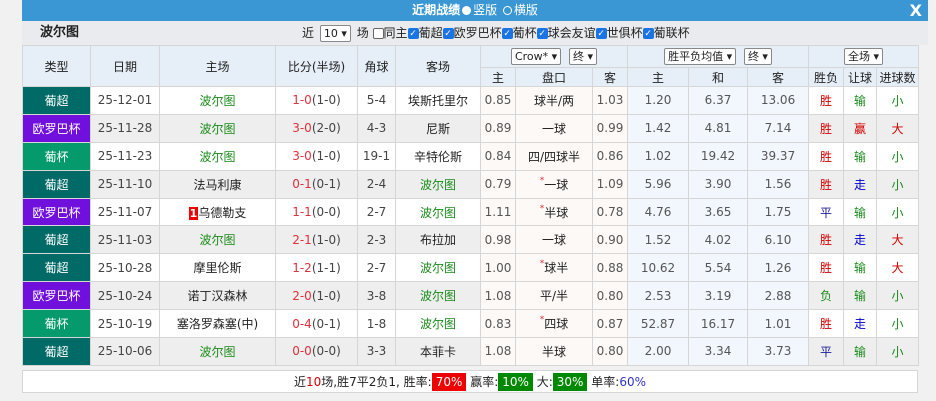  Describe the element at coordinates (610, 212) in the screenshot. I see `asian-away-cell: 0.78` at that location.